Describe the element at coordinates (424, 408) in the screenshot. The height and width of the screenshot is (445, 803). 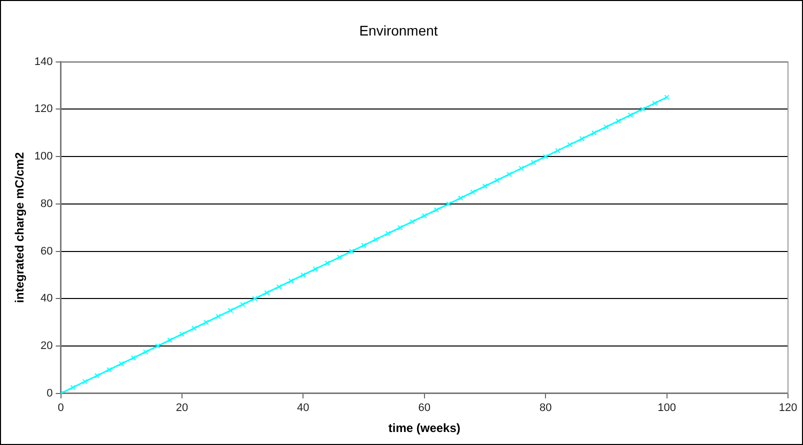
I see `x-tick-label: 60` at that location.